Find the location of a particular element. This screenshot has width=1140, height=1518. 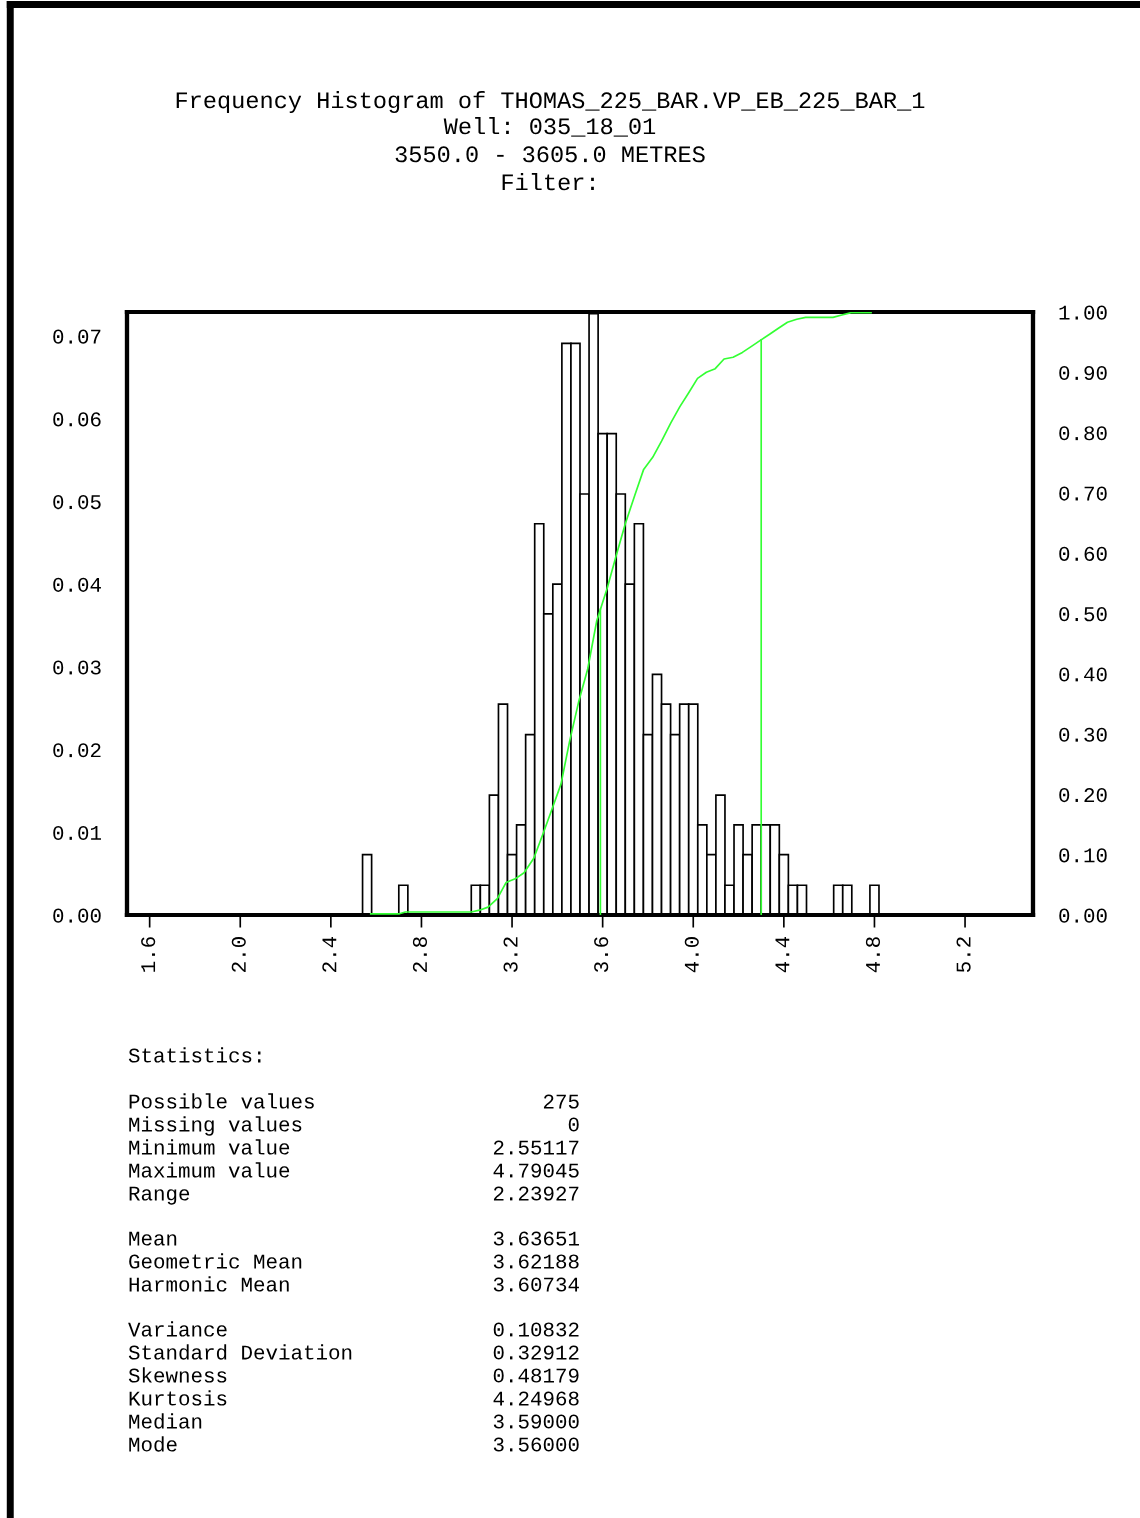

x-tick-label: 3.2 is located at coordinates (510, 955).